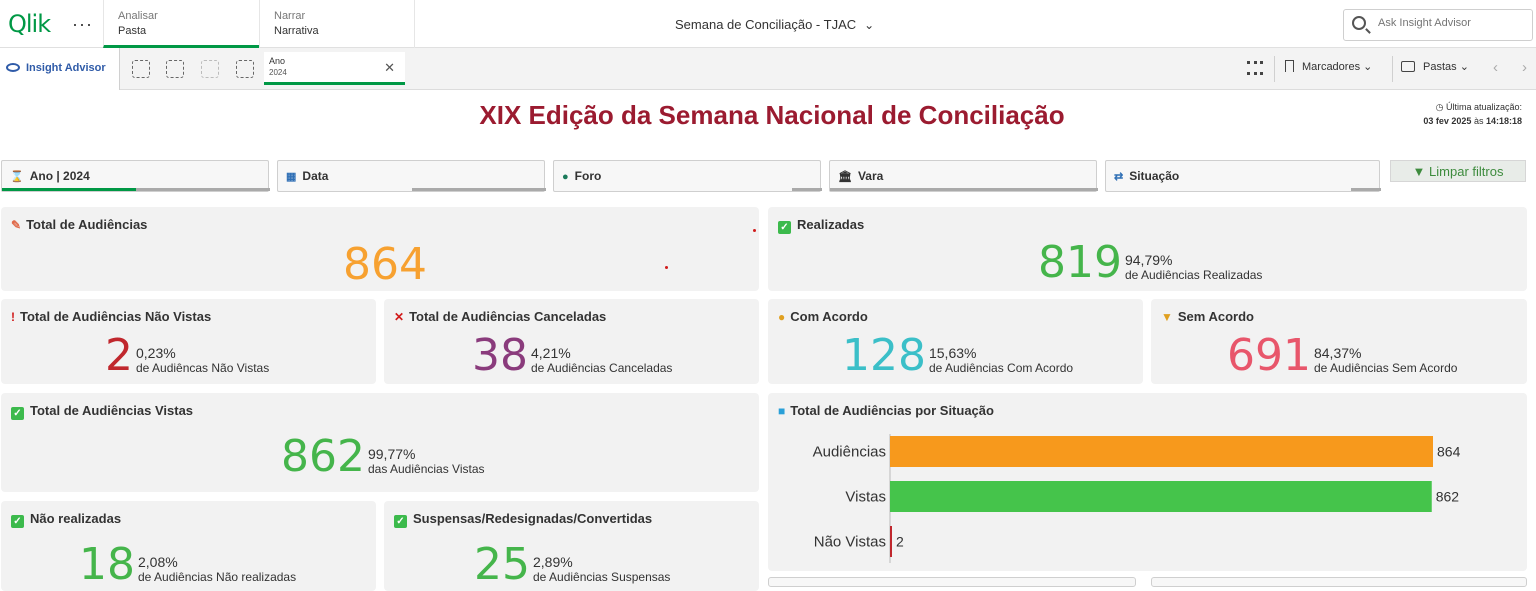 The image size is (1536, 591). Describe the element at coordinates (13, 317) in the screenshot. I see `exclamation-icon: !` at that location.